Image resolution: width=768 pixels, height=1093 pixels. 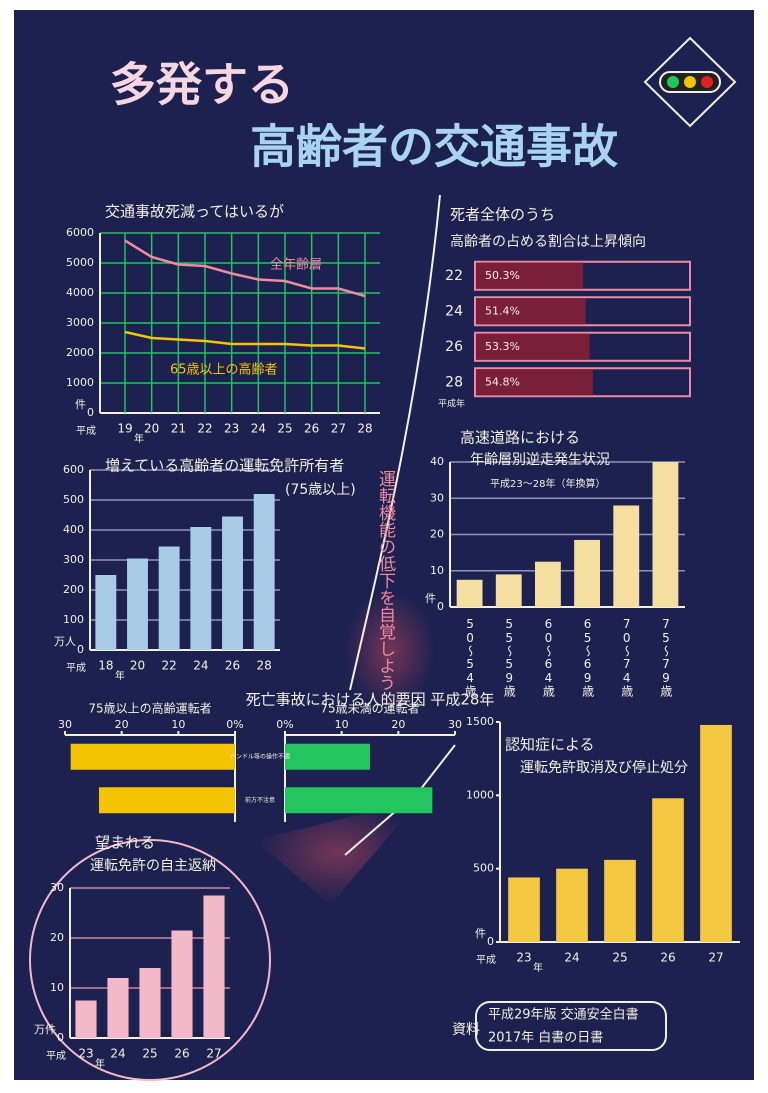 What do you see at coordinates (57, 937) in the screenshot?
I see `y-tick-label: 20` at bounding box center [57, 937].